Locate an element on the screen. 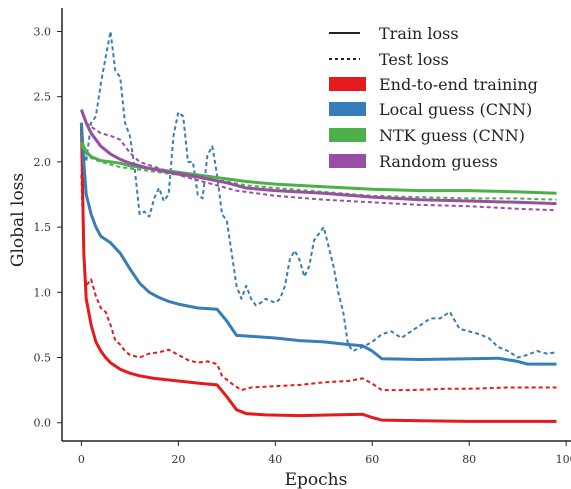  y-tick-label: 2.5 is located at coordinates (43, 97).